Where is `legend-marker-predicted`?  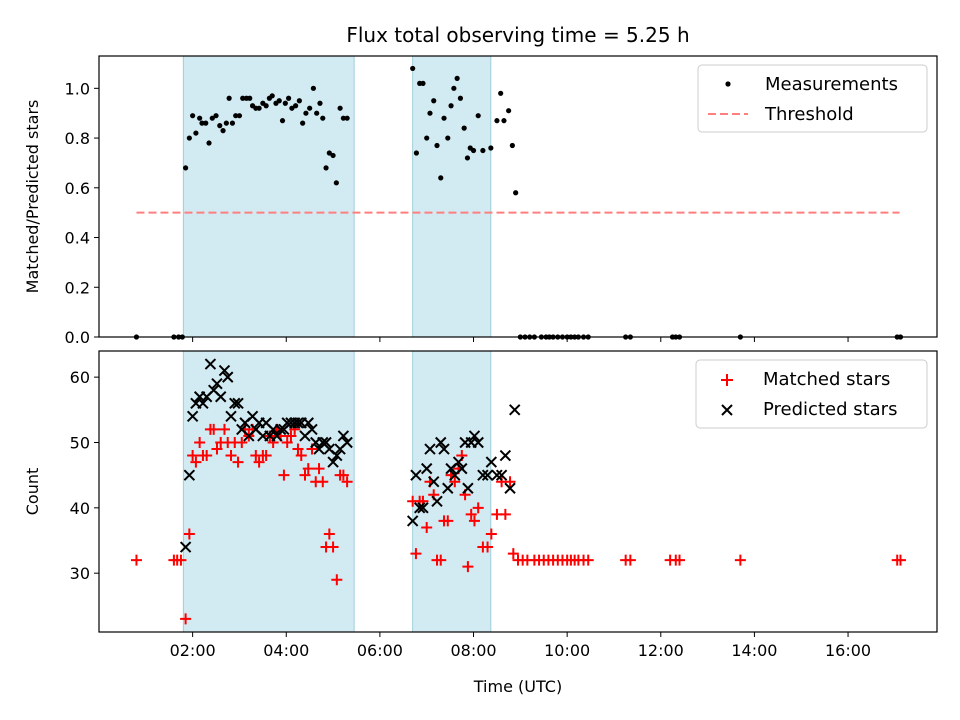
legend-marker-predicted is located at coordinates (727, 410).